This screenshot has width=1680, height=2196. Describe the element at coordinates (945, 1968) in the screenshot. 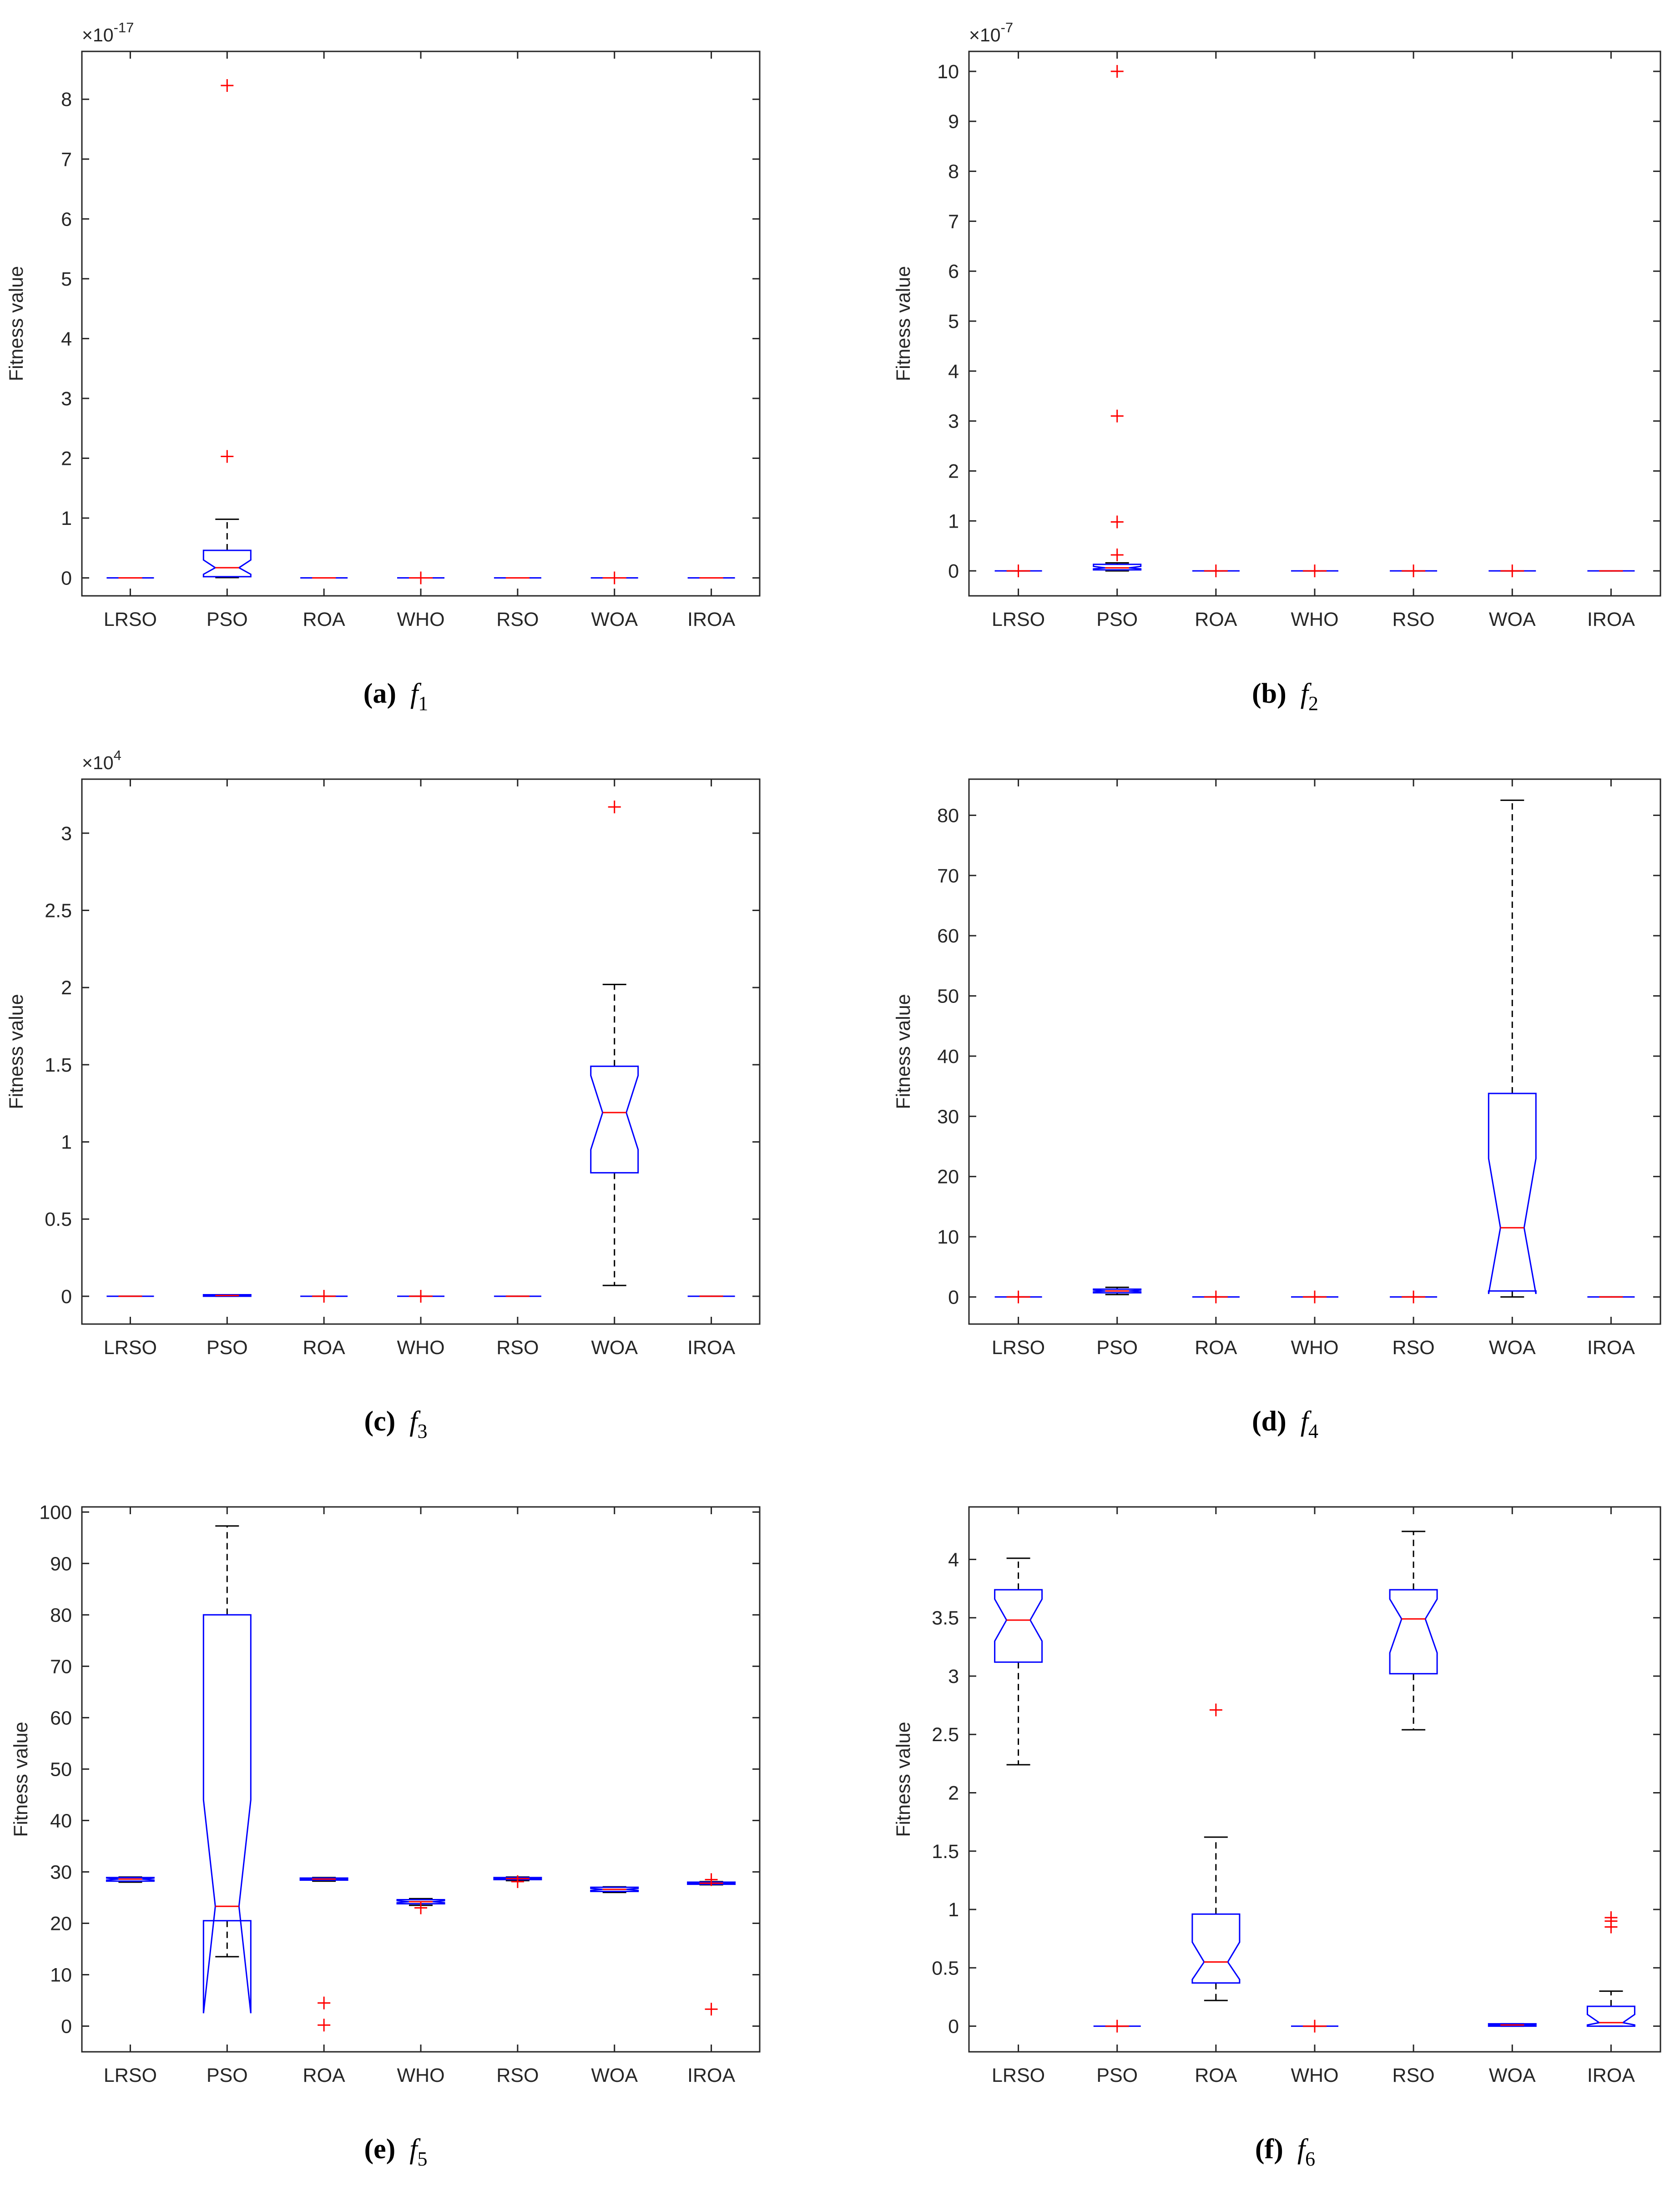

I see `y-tick-label: 0.5` at that location.